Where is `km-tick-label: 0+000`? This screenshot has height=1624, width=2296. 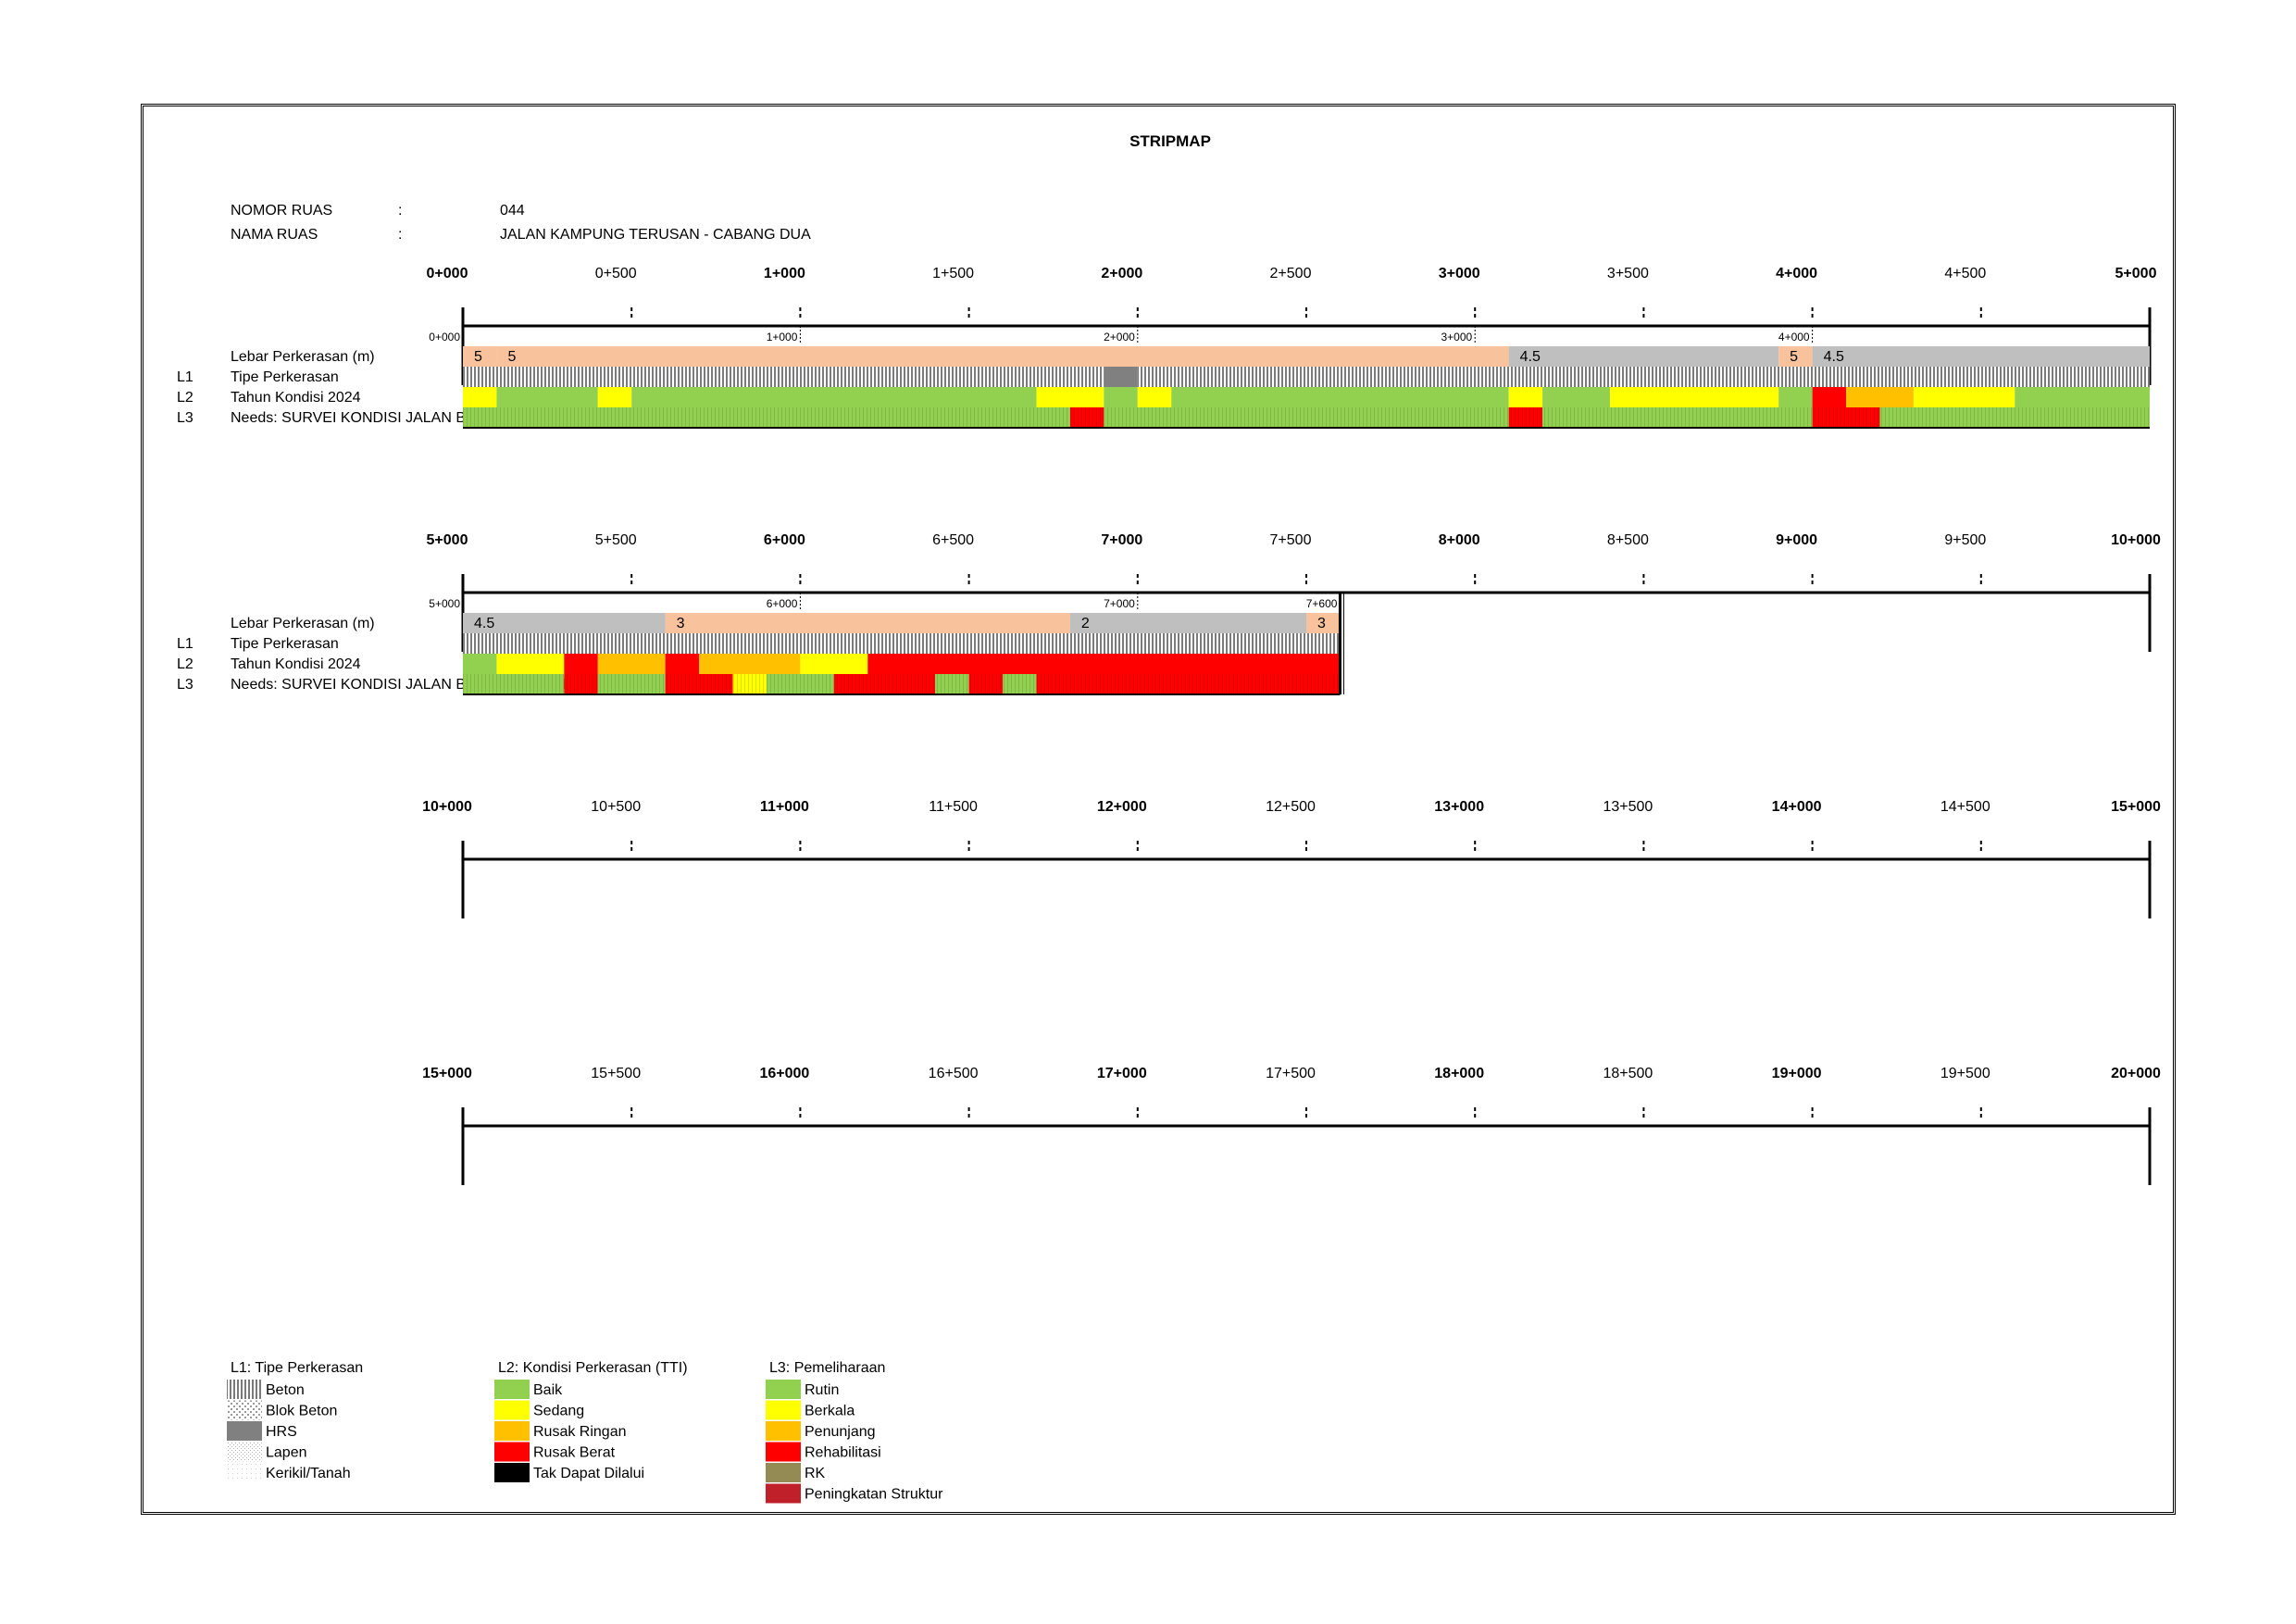
km-tick-label: 0+000 is located at coordinates (447, 273).